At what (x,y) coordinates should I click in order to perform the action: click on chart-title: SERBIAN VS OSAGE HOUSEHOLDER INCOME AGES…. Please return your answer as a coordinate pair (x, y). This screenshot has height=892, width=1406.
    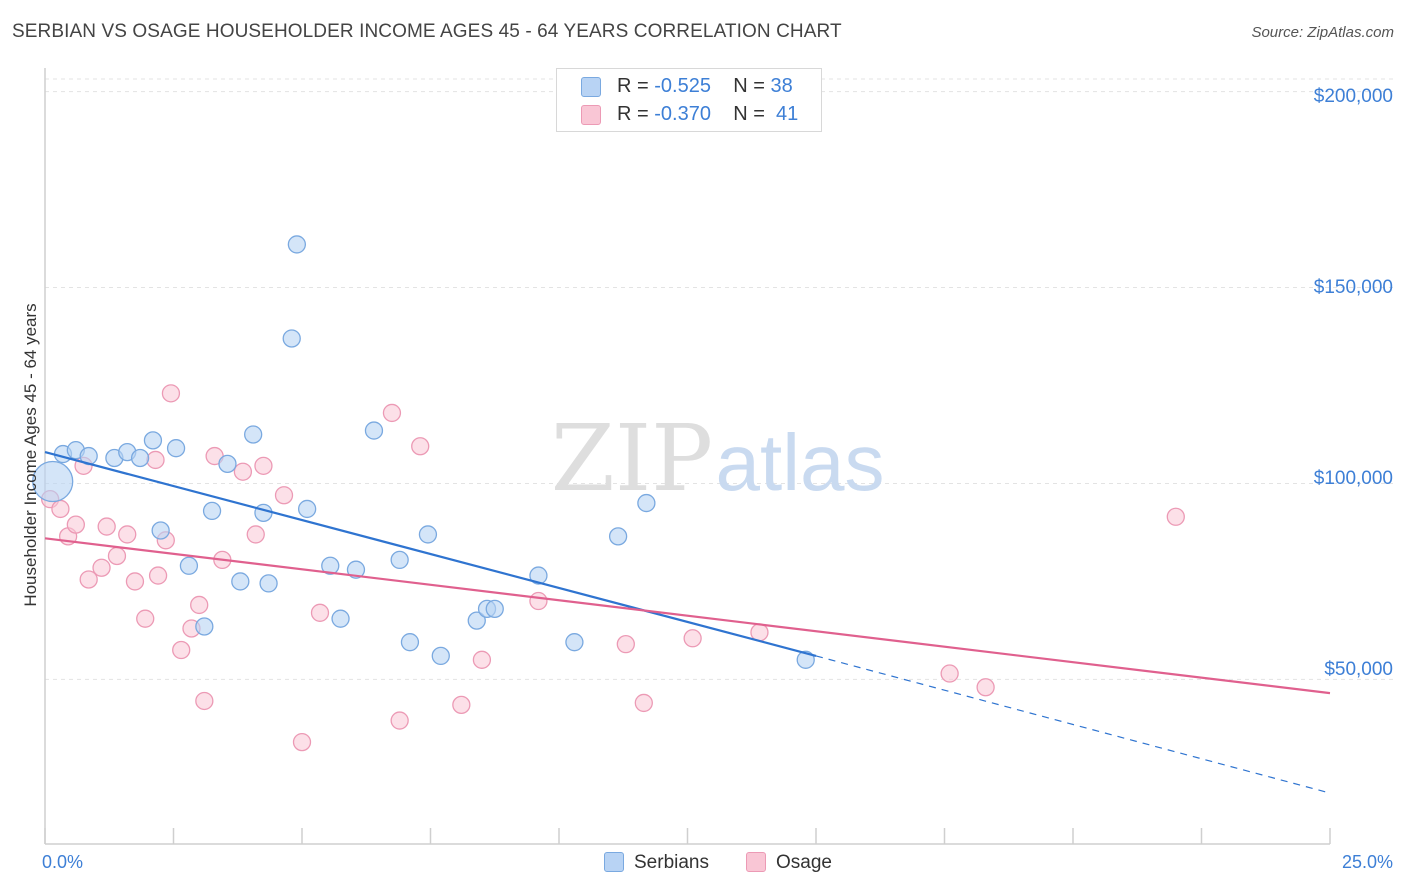
    Looking at the image, I should click on (427, 31).